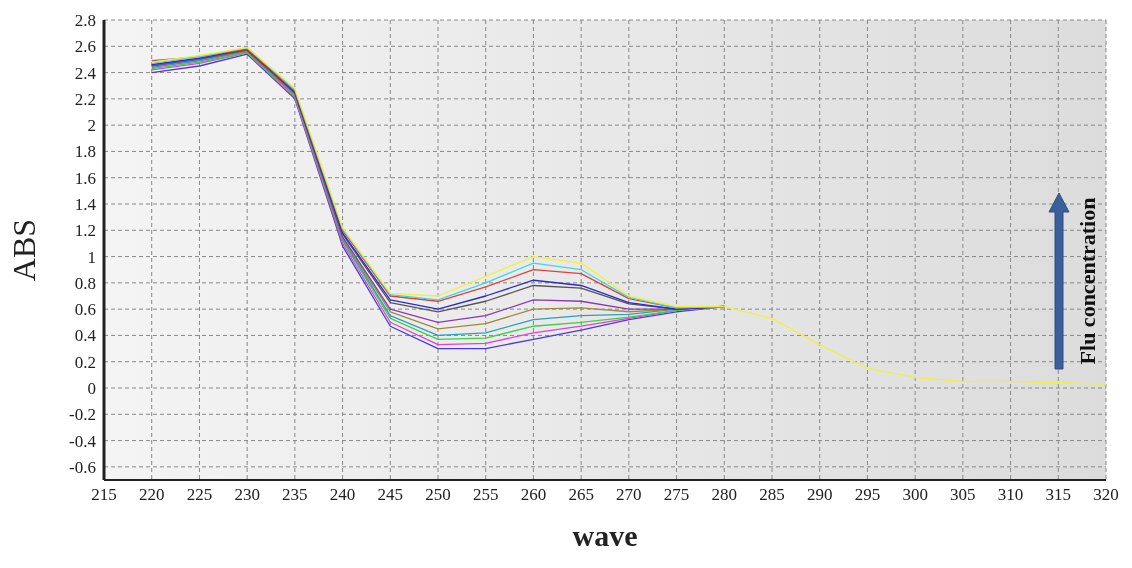  What do you see at coordinates (724, 495) in the screenshot?
I see `x-tick-label: 280` at bounding box center [724, 495].